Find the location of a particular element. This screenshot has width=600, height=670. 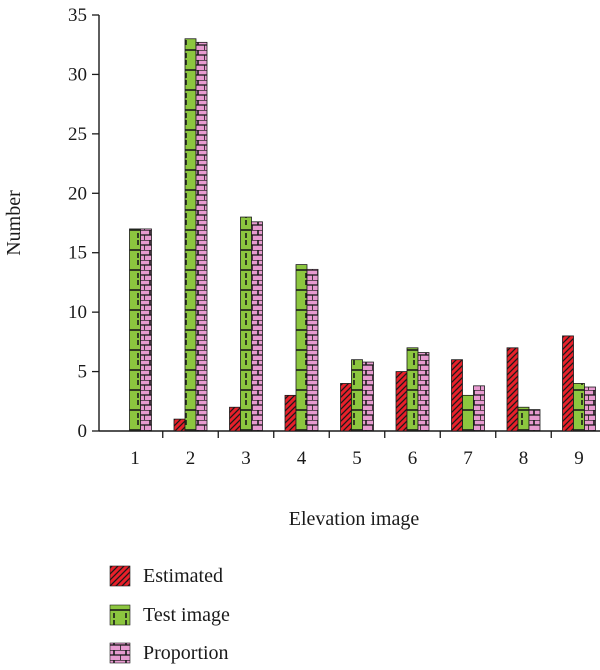

x-tick-label: 9 is located at coordinates (579, 458).